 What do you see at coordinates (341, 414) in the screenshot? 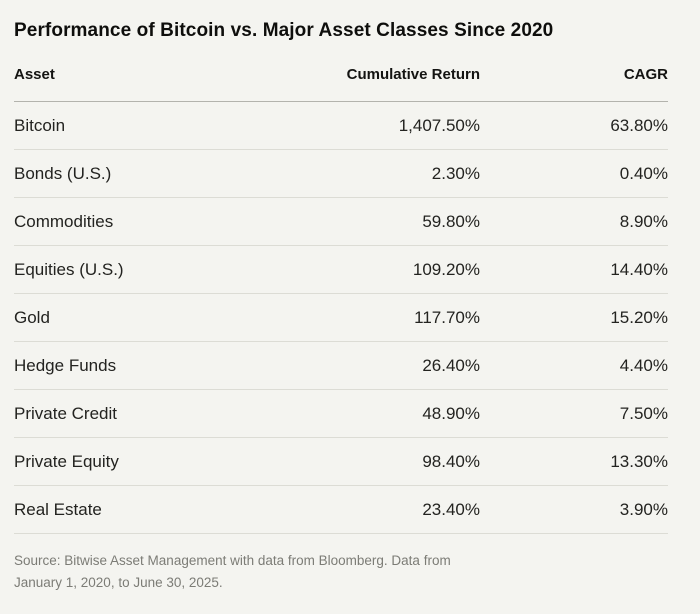
I see `table-row: Private Credit 48.90% 7.50%` at bounding box center [341, 414].